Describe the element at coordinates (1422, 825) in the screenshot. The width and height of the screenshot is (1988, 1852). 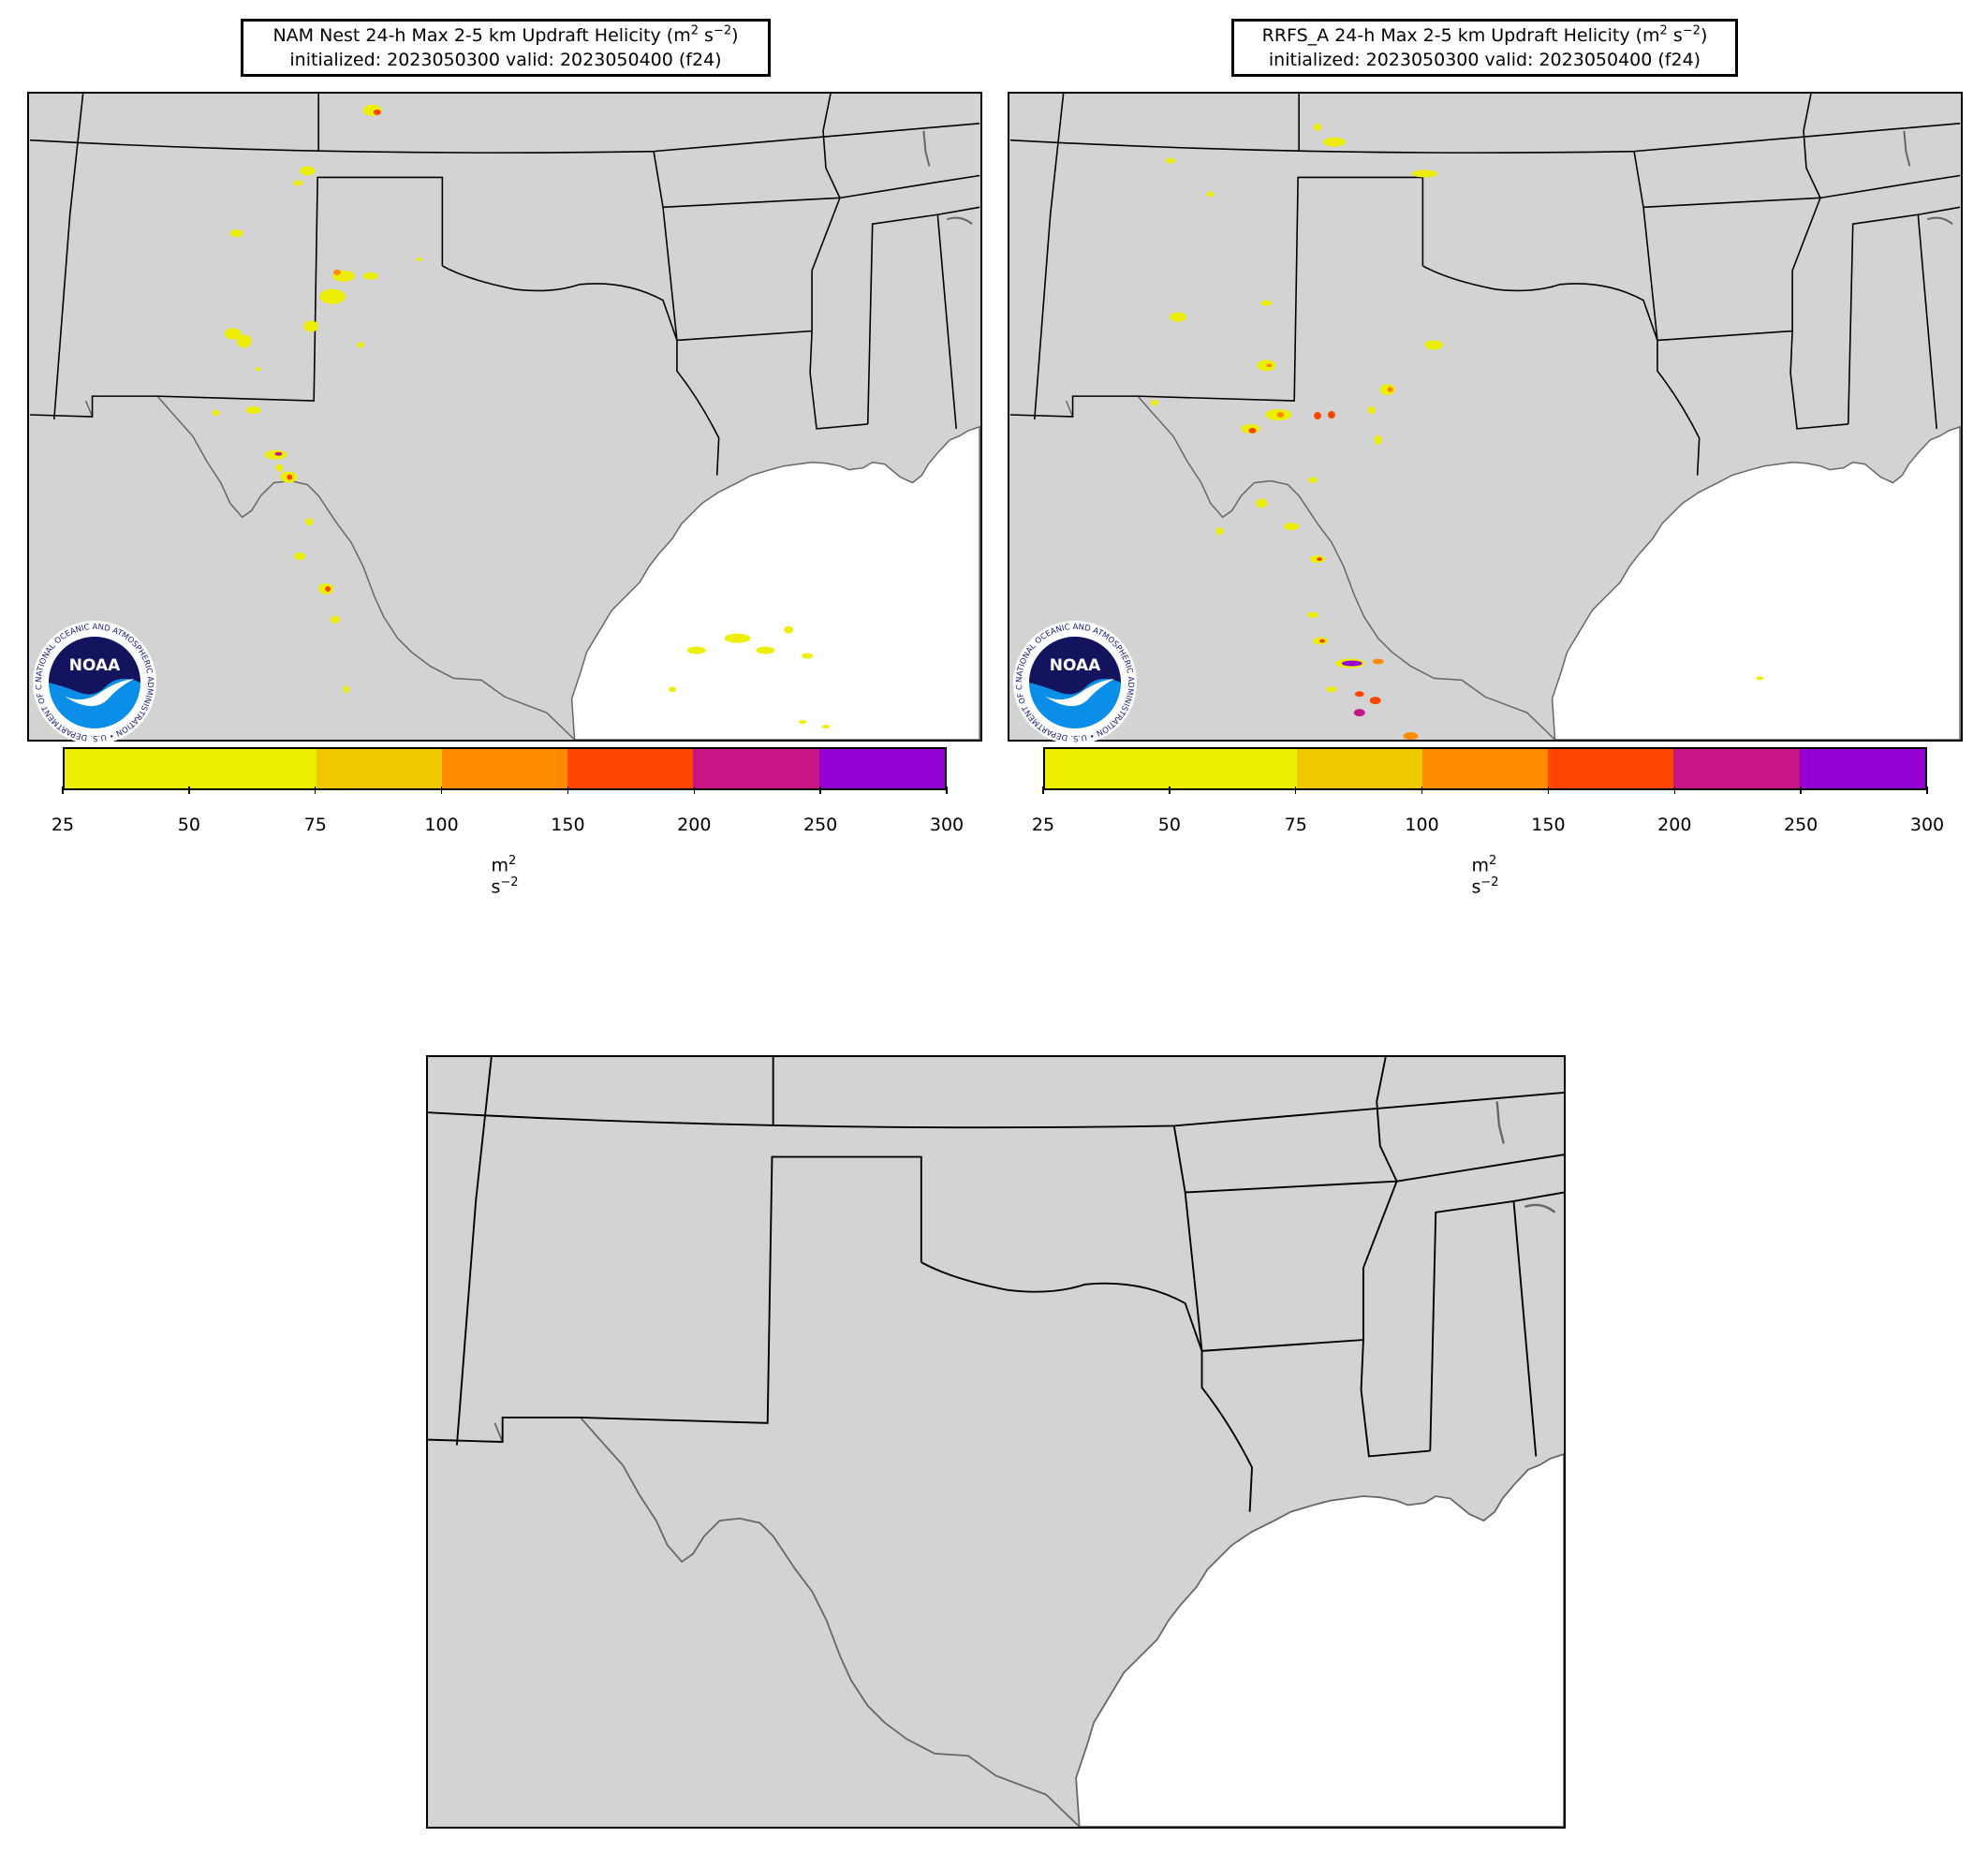
I see `colorbar-tick-label: 100` at that location.